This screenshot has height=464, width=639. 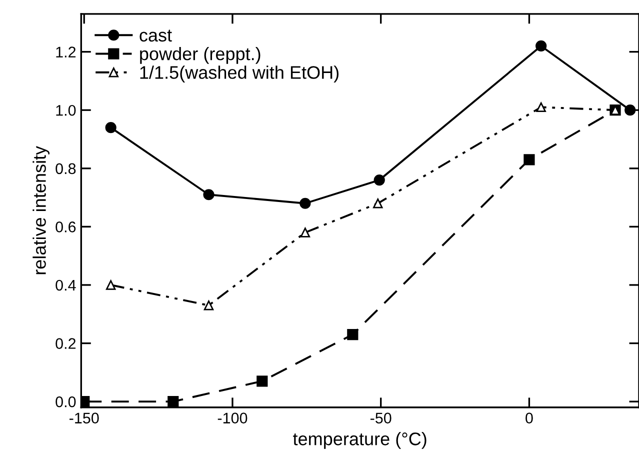 I want to click on x-axis-title: temperature (°C), so click(x=359, y=440).